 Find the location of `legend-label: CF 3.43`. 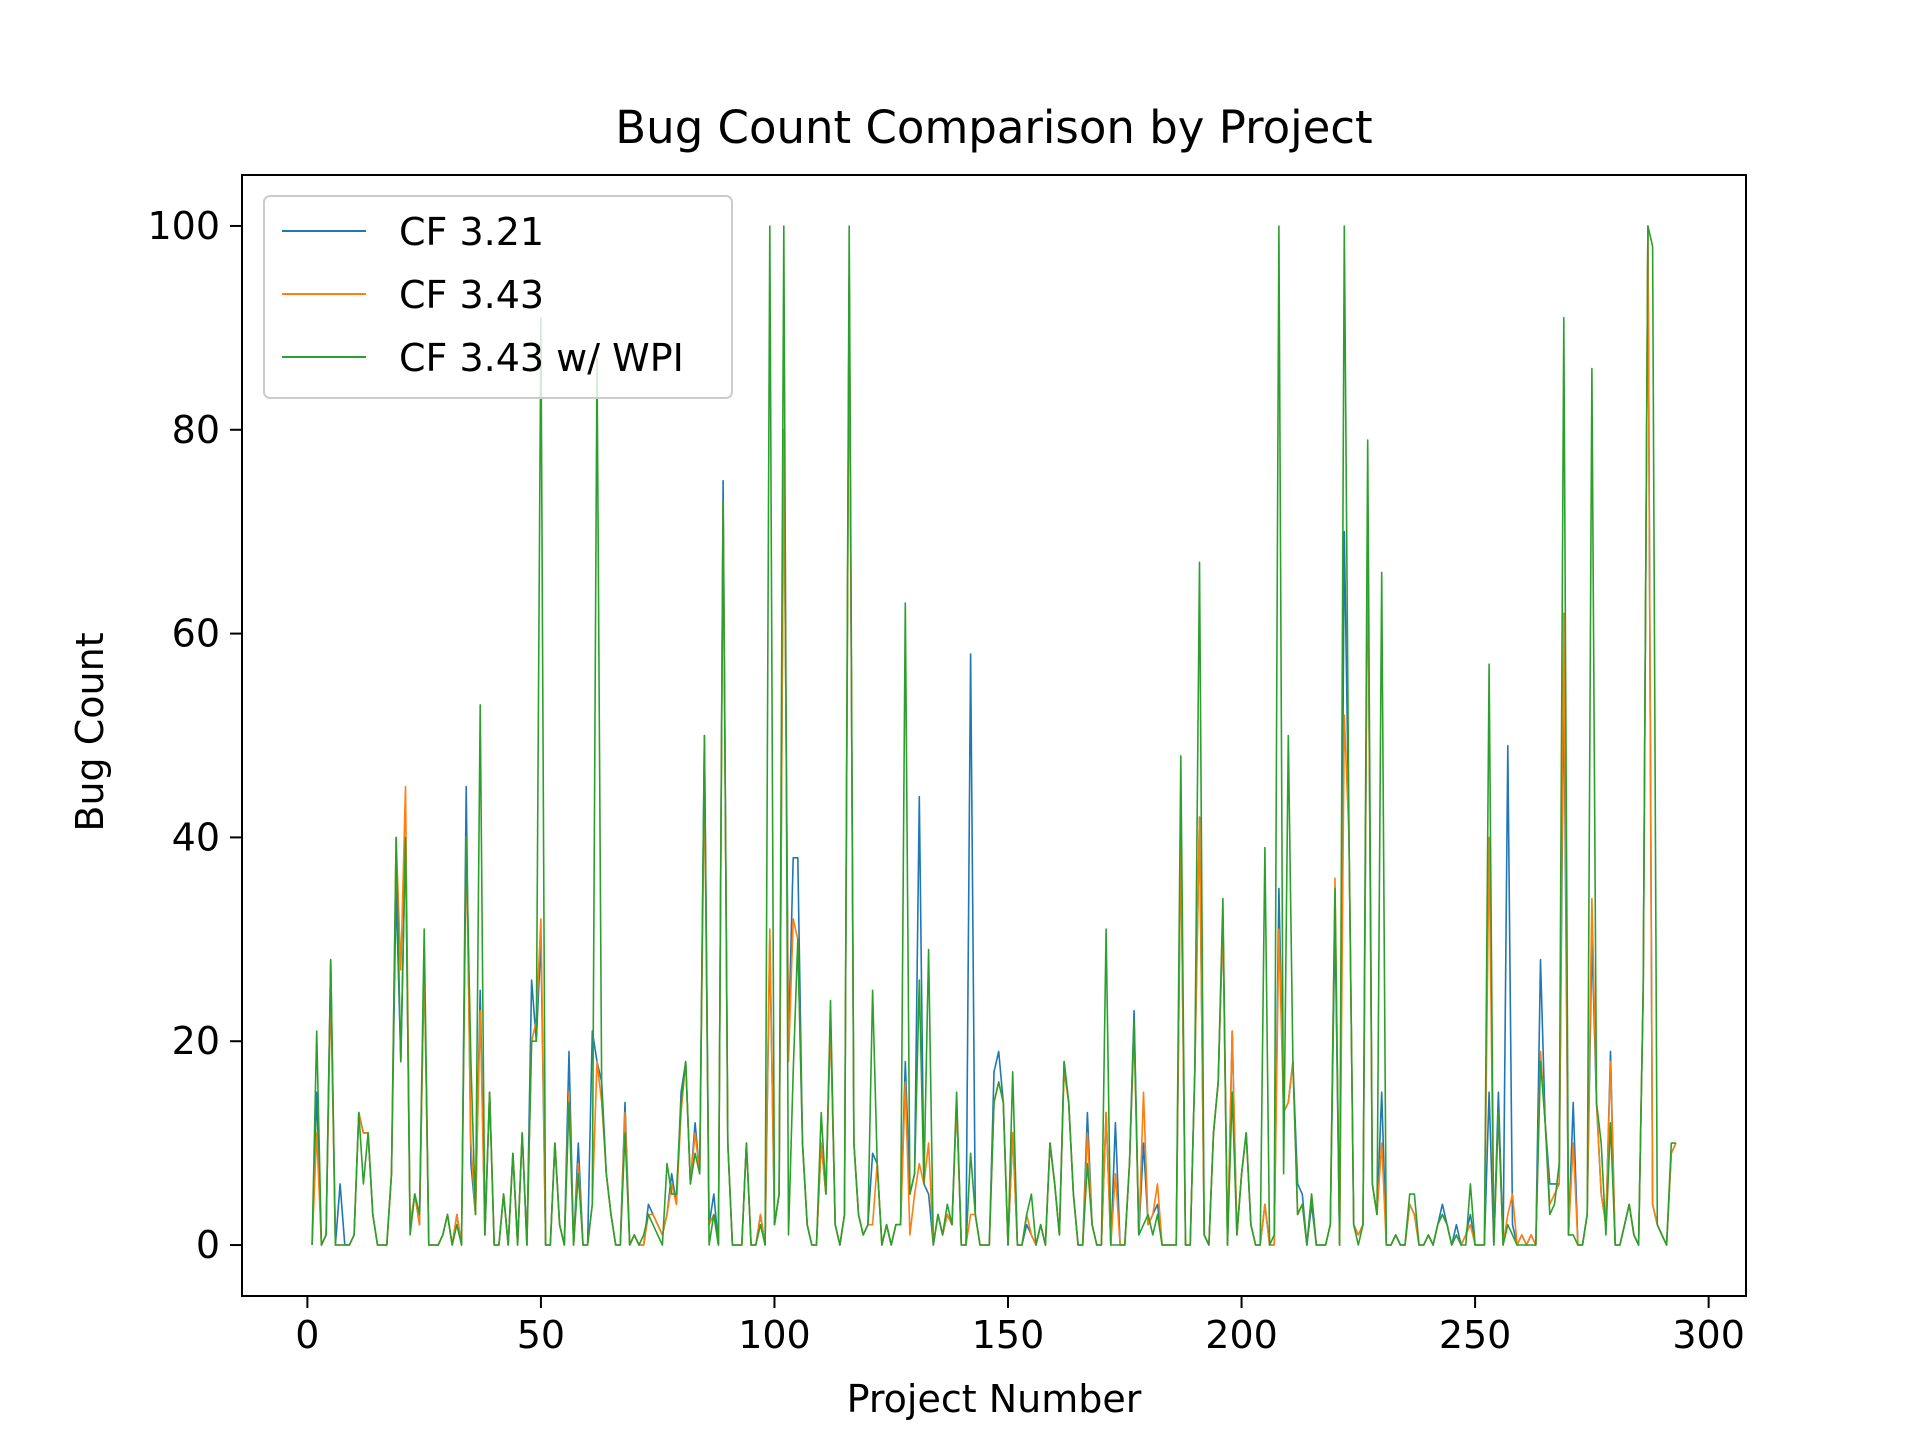

legend-label: CF 3.43 is located at coordinates (471, 295).